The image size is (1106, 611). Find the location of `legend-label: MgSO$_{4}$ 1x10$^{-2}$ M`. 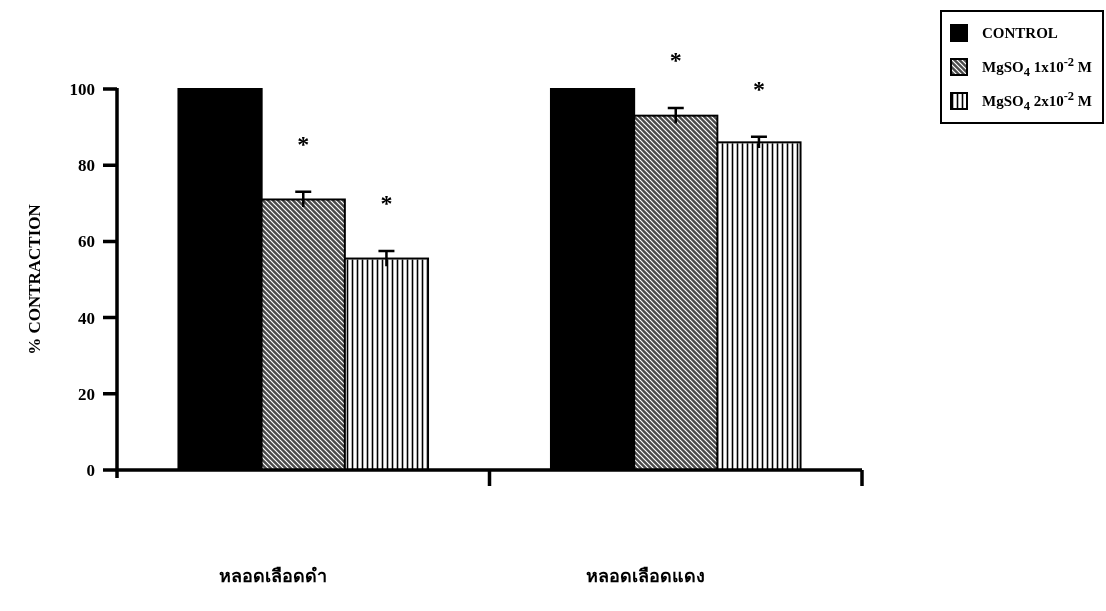

legend-label: MgSO$_{4}$ 1x10$^{-2}$ M is located at coordinates (1037, 67).